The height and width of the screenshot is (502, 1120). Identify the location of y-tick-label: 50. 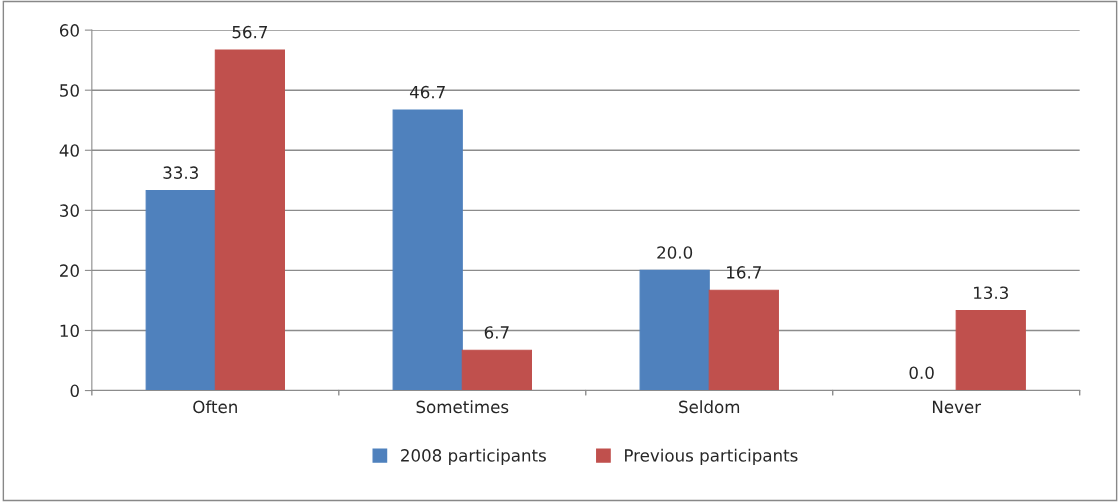
(69, 90).